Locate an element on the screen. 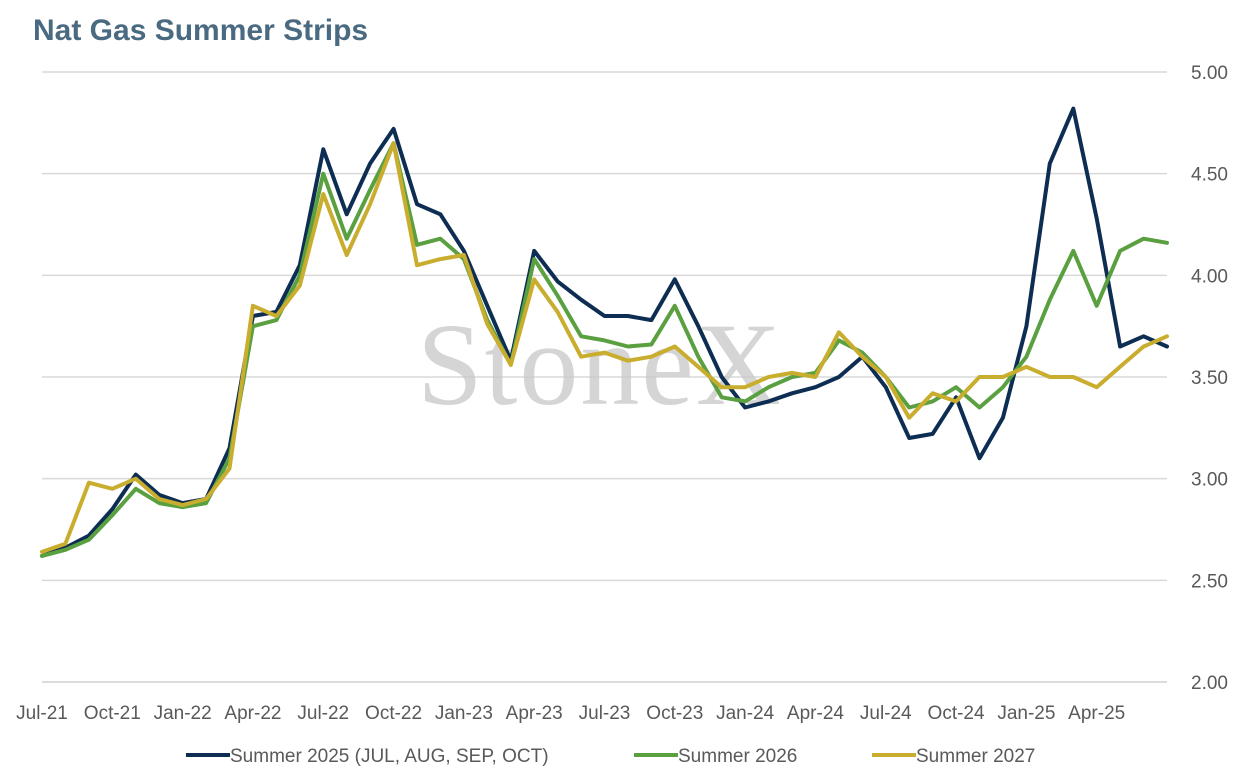 Image resolution: width=1238 pixels, height=777 pixels. stonex-watermark: StoneX is located at coordinates (600, 364).